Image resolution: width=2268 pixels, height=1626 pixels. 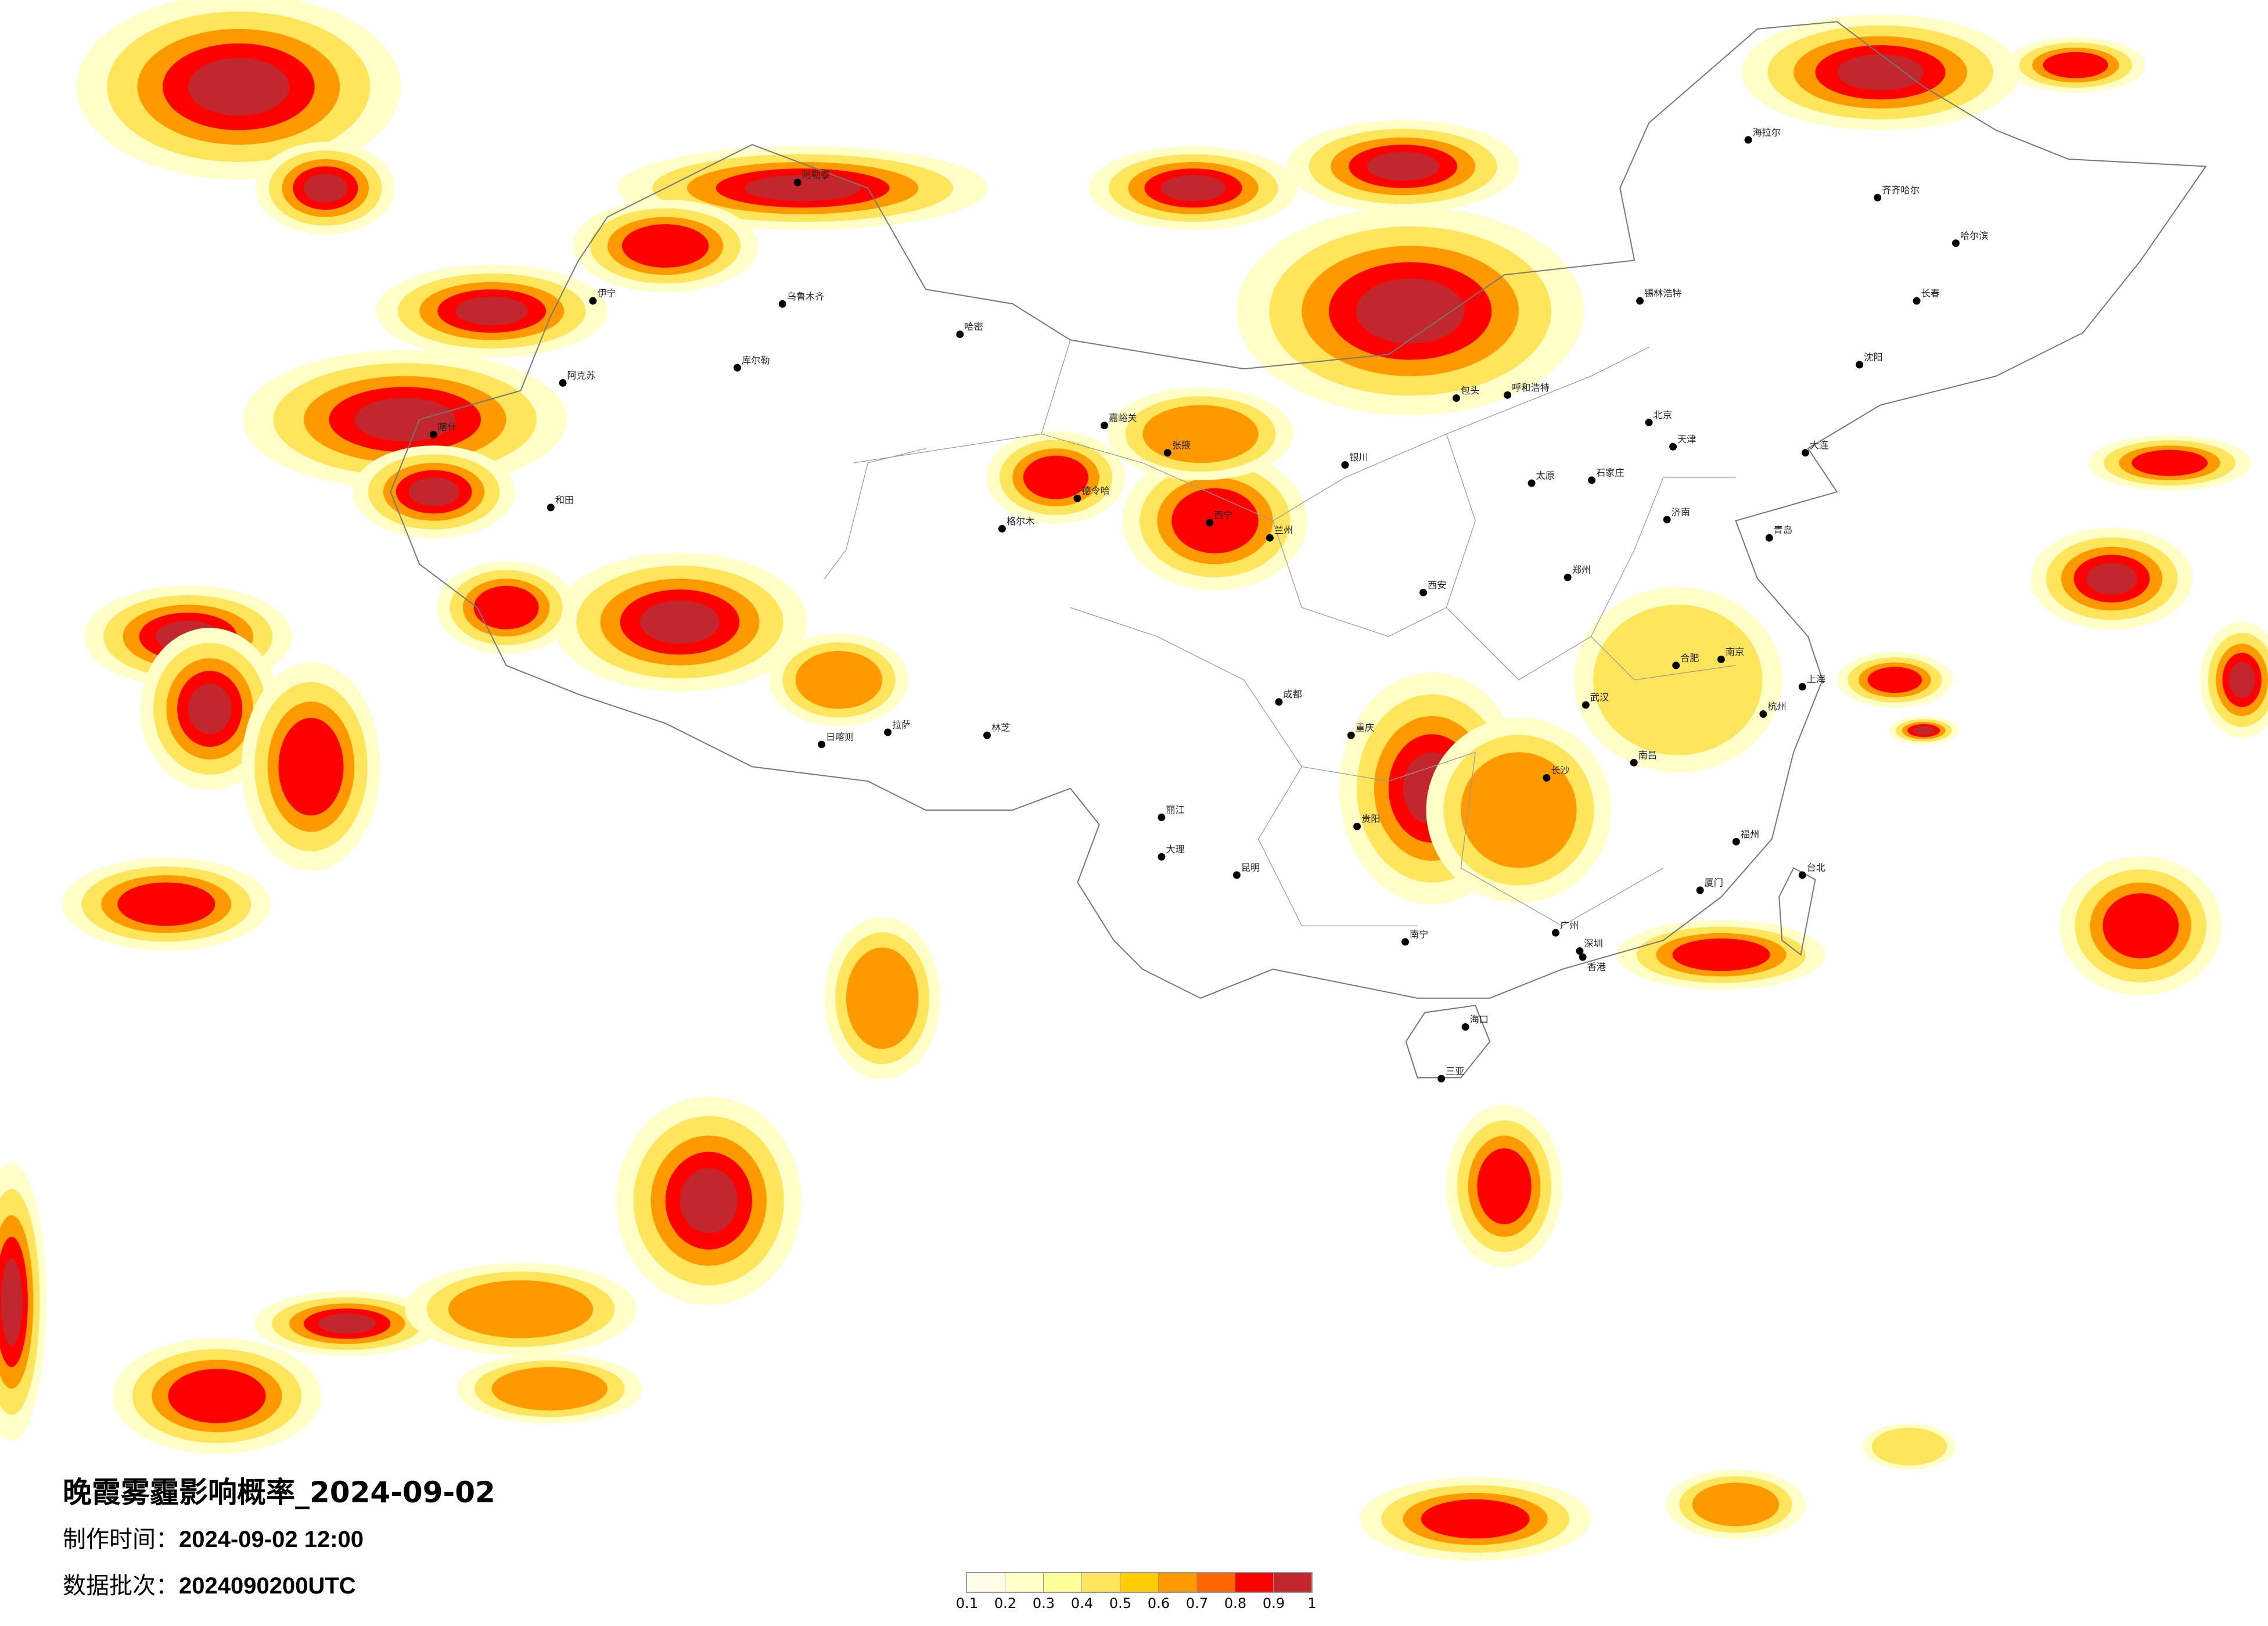 I want to click on city-label: 南京, so click(x=1735, y=651).